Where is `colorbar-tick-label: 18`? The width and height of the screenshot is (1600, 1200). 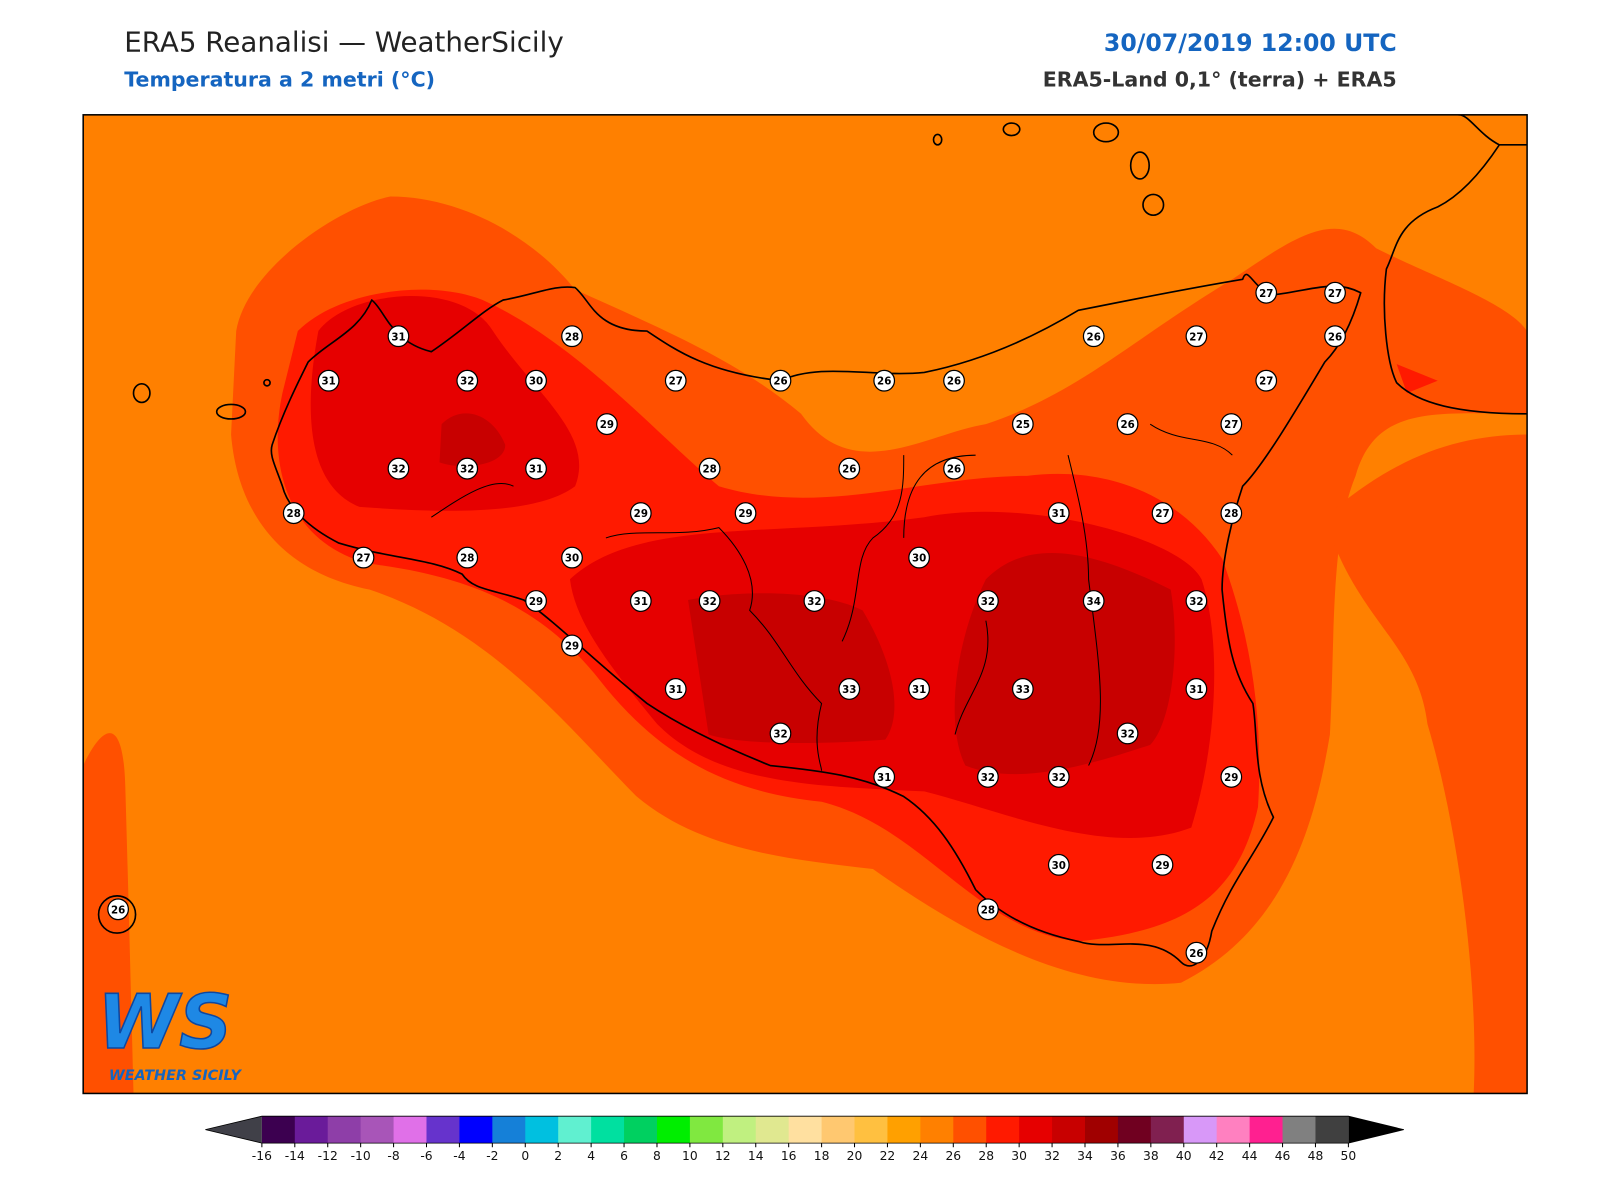
colorbar-tick-label: 18 is located at coordinates (822, 1156).